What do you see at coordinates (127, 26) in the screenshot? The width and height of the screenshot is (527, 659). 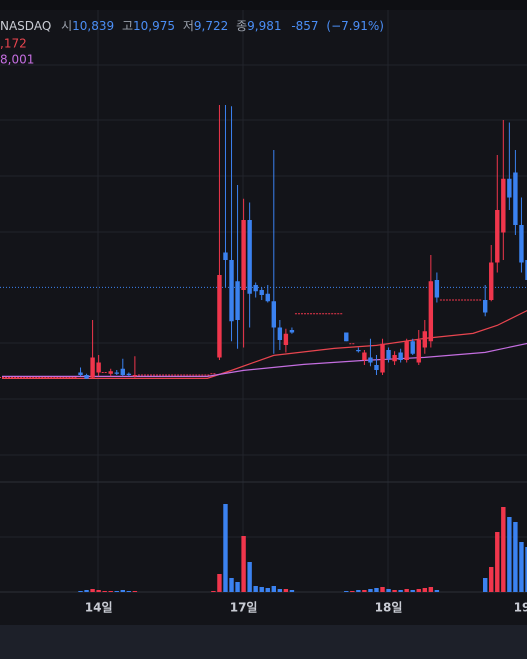 I see `label: 고` at bounding box center [127, 26].